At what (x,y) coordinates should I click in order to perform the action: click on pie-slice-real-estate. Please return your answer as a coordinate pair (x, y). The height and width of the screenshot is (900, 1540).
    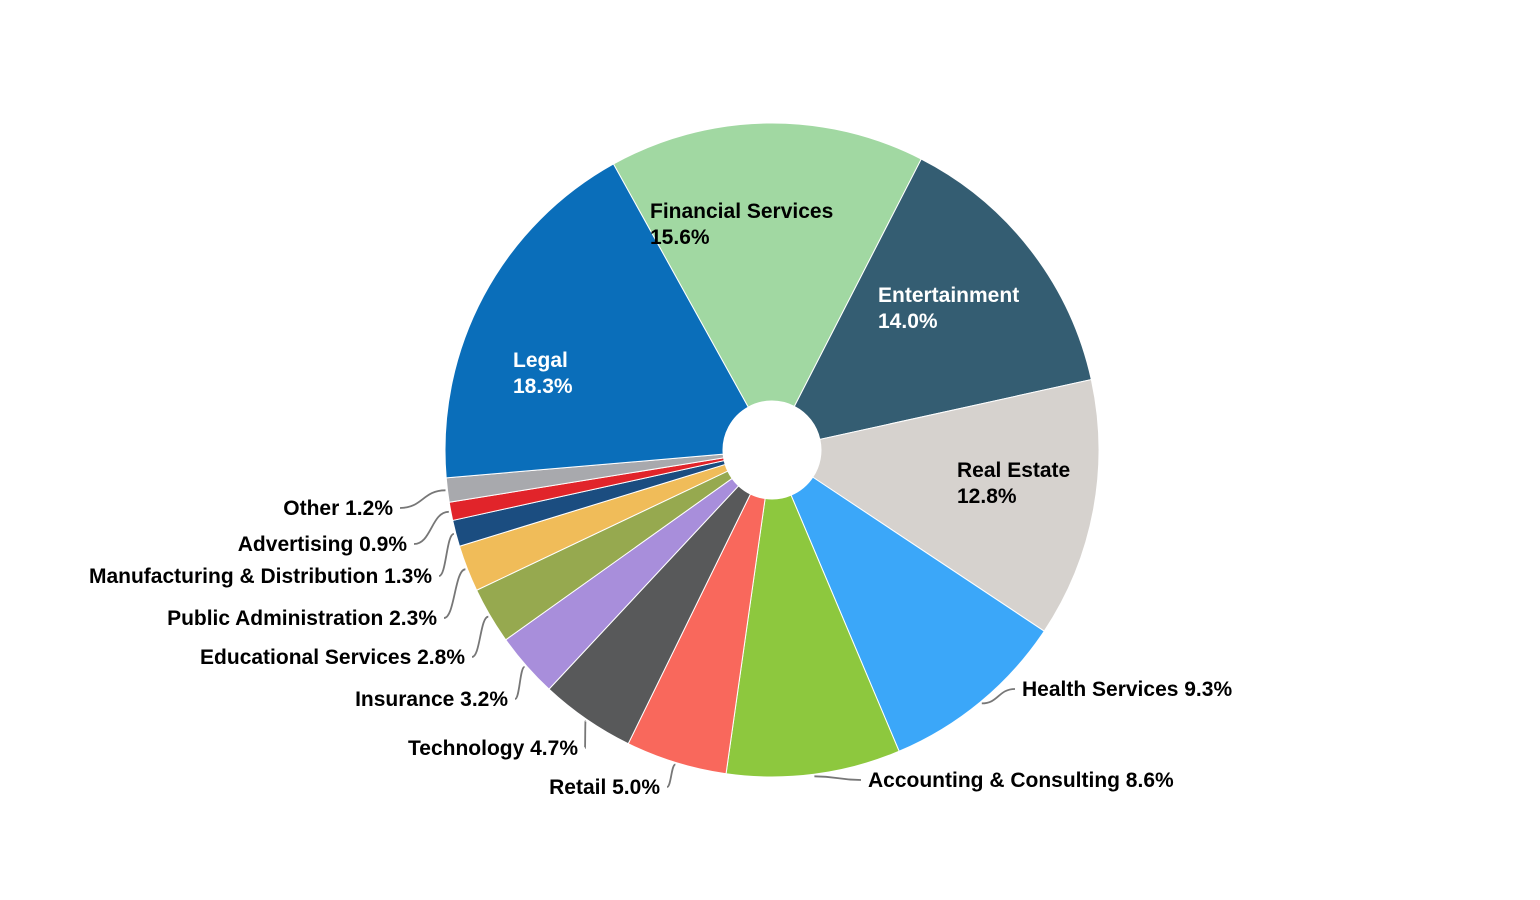
    Looking at the image, I should click on (956, 505).